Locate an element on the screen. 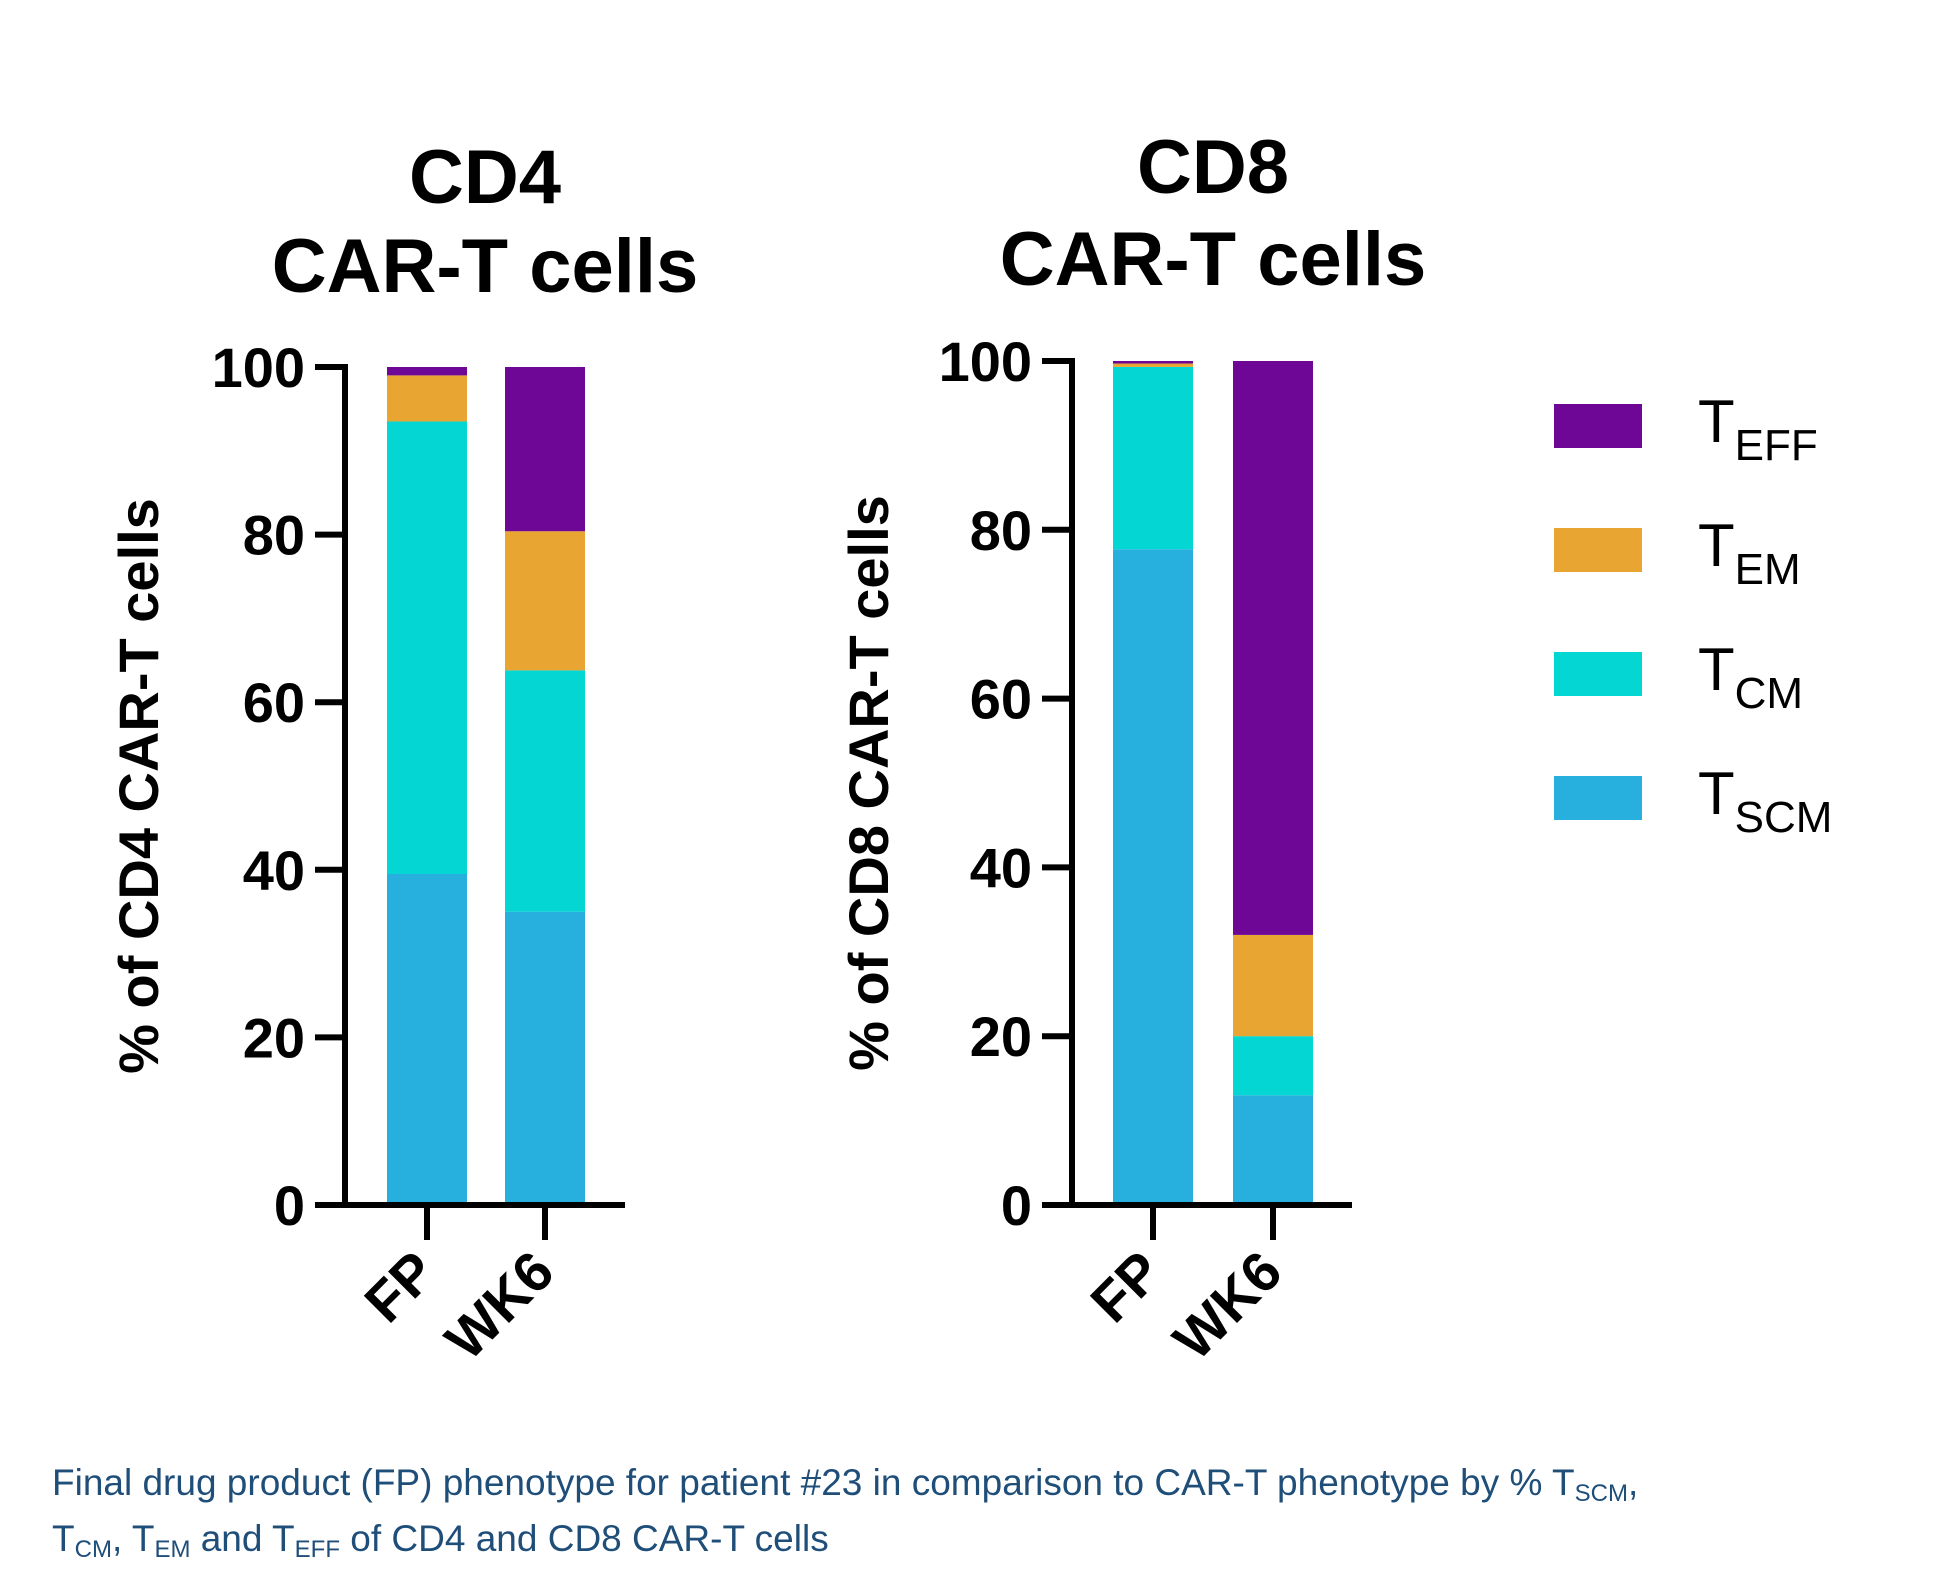 The height and width of the screenshot is (1580, 1948). legend-label-tscm: TSCM is located at coordinates (1765, 801).